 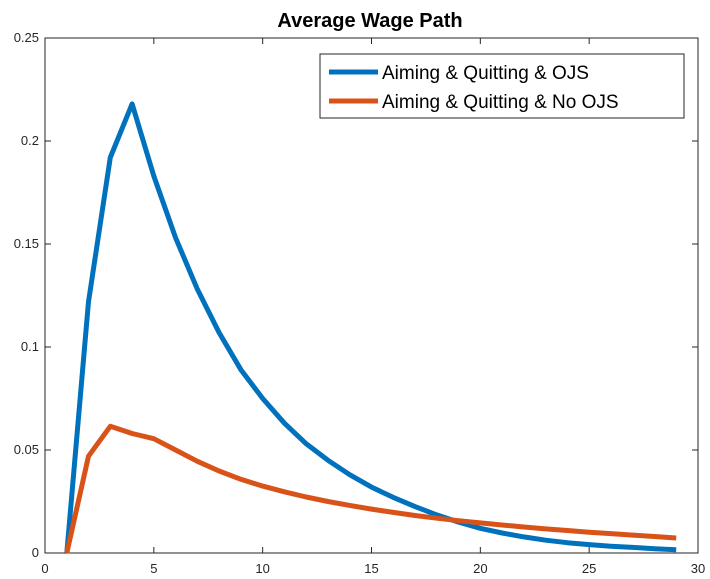 What do you see at coordinates (30, 346) in the screenshot?
I see `y-tick-label: 0.1` at bounding box center [30, 346].